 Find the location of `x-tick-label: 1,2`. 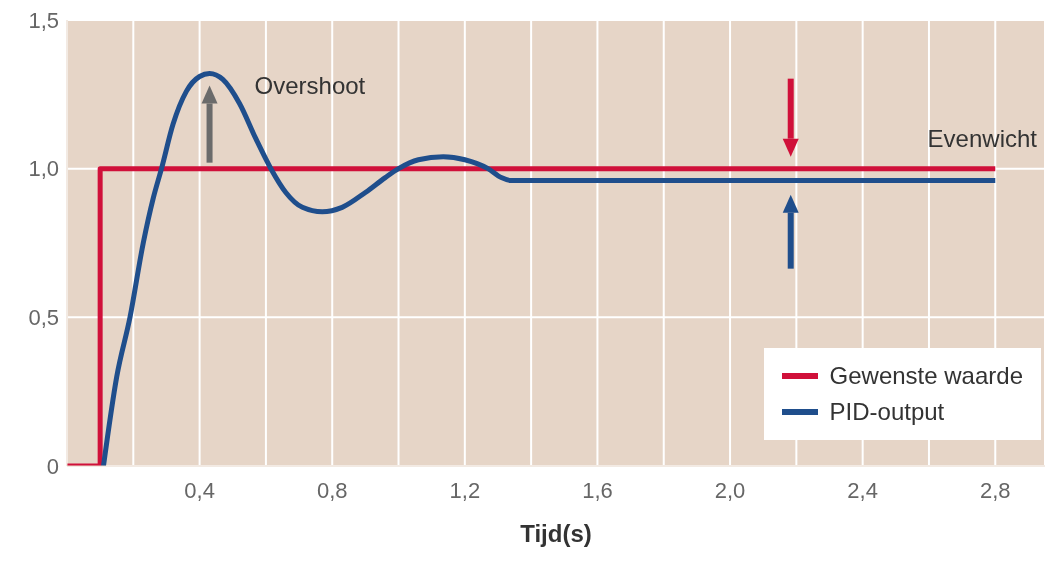

x-tick-label: 1,2 is located at coordinates (465, 490).